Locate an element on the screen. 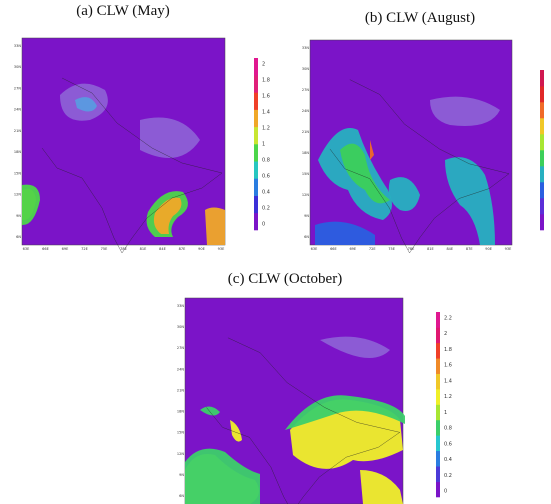 The width and height of the screenshot is (551, 504). lon-label: 87E is located at coordinates (469, 249).